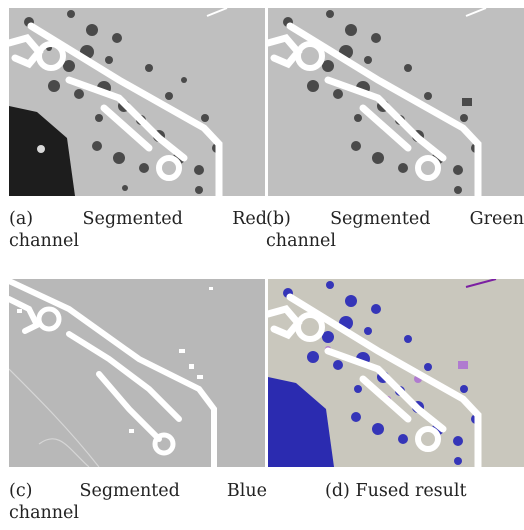  Describe the element at coordinates (138, 230) in the screenshot. I see `caption-a: (a) Segmented Red channel` at that location.